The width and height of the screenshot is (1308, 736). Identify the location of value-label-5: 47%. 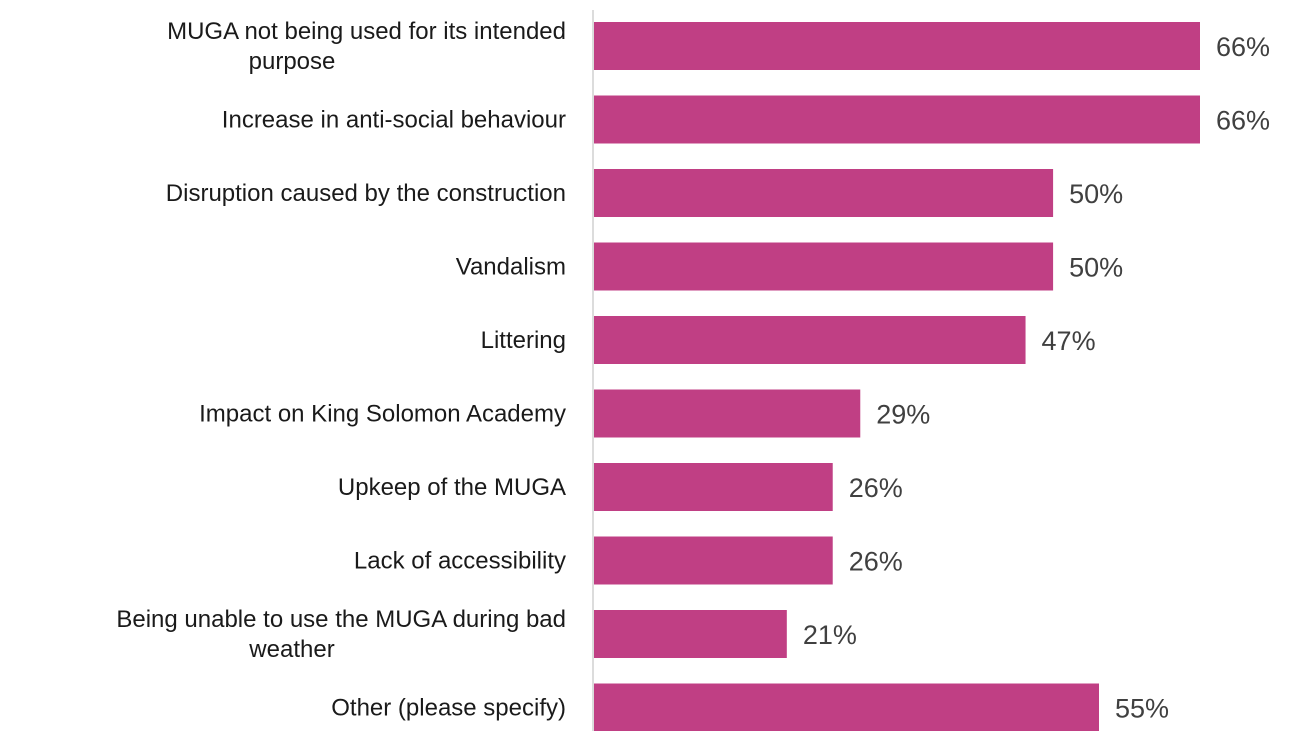
(1069, 341).